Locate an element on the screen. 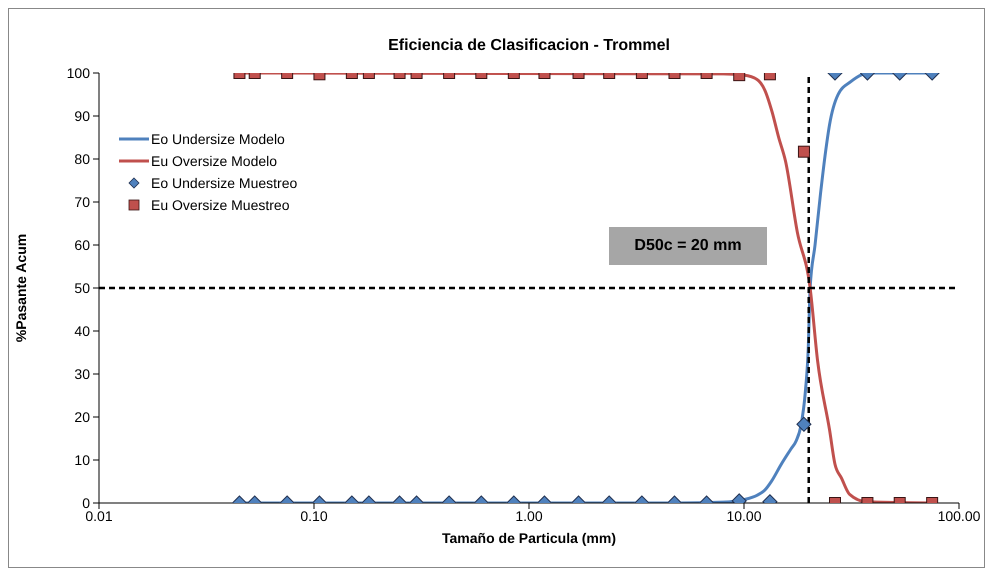 This screenshot has height=572, width=989. legend-label: Eo Undersize Modelo is located at coordinates (218, 139).